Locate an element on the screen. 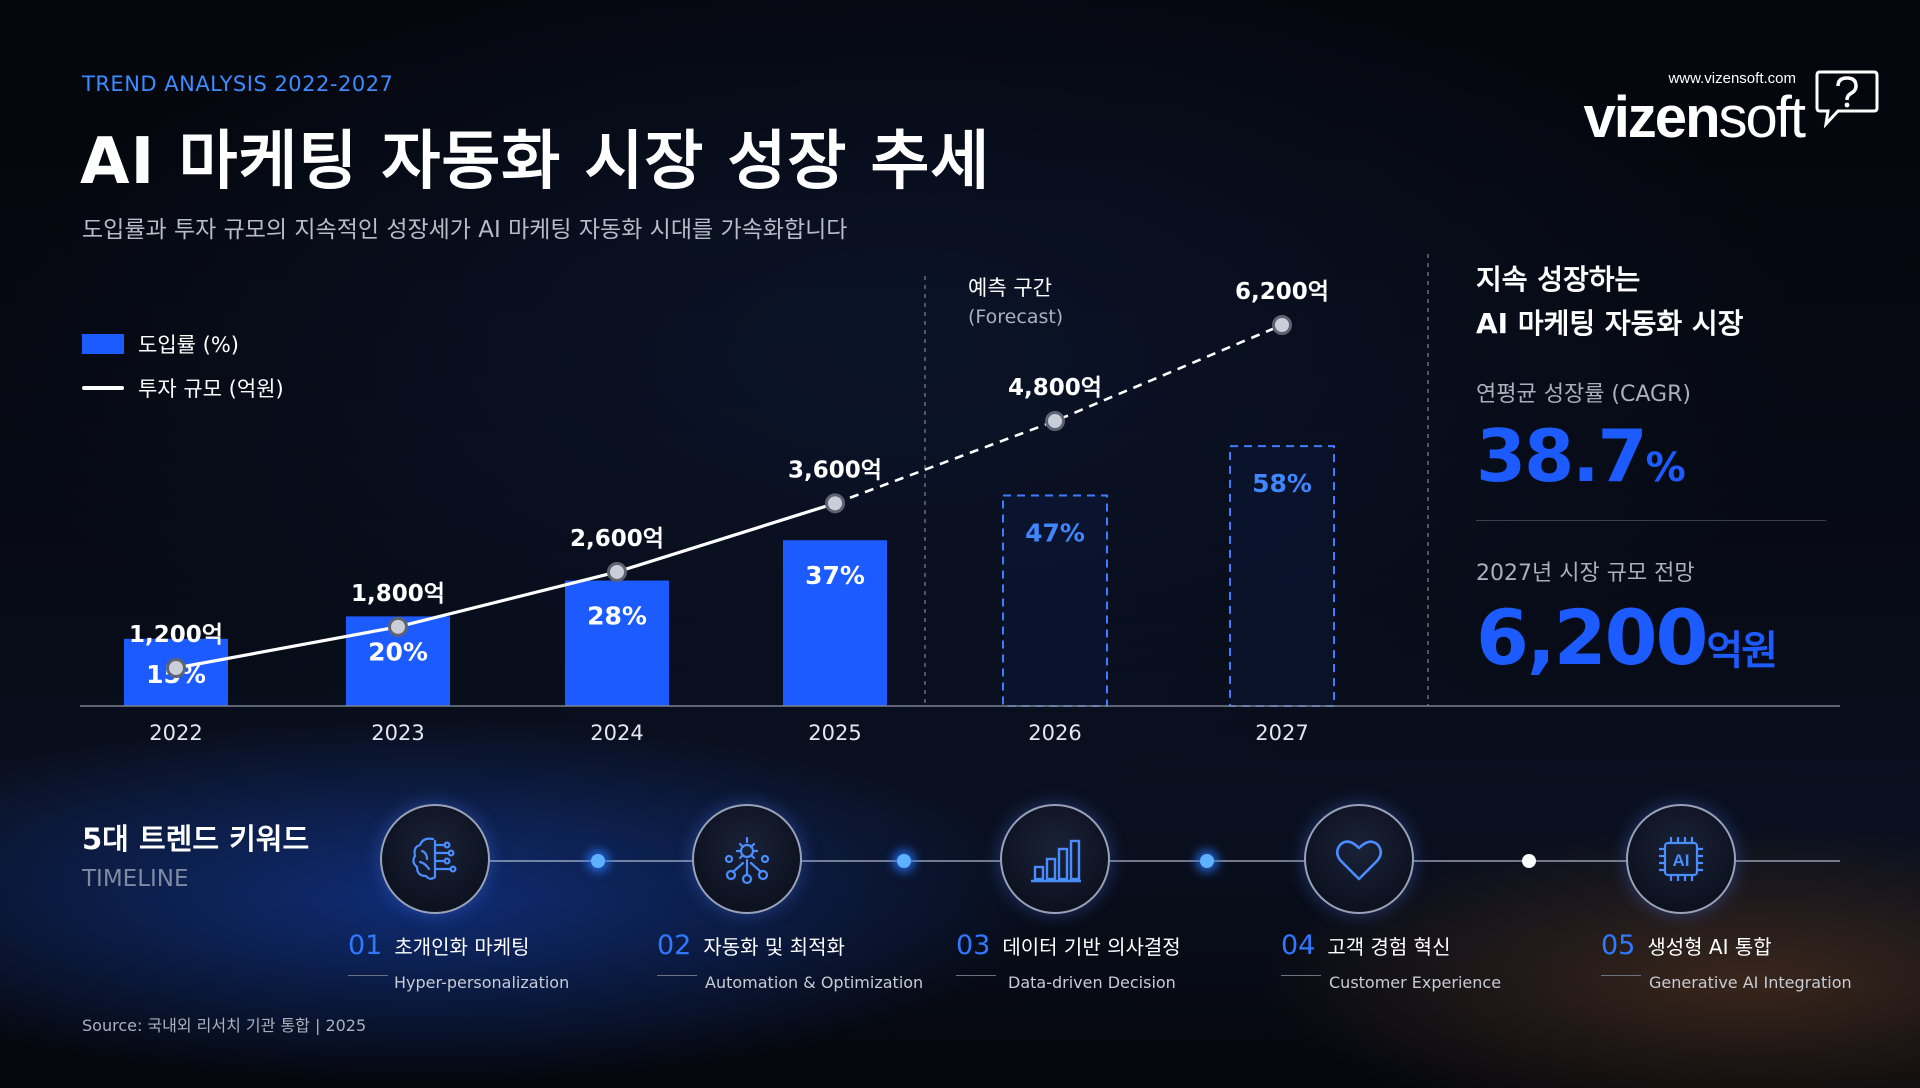  bar-2025 is located at coordinates (835, 623).